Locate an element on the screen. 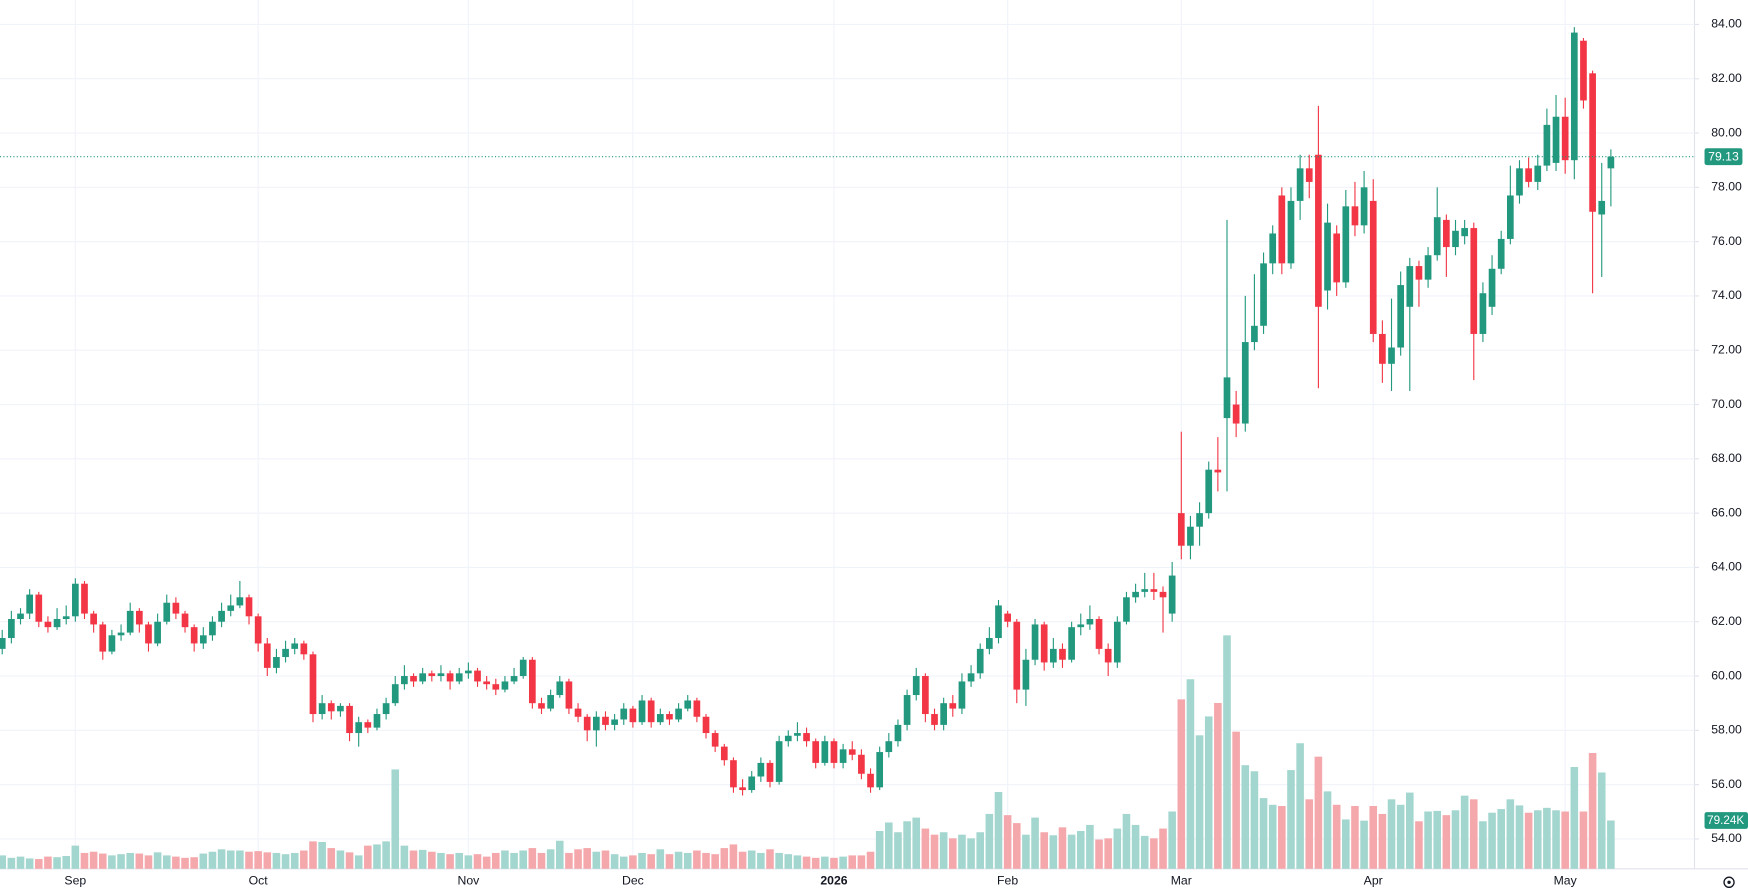 This screenshot has height=889, width=1748. x-tick-label: Apr is located at coordinates (1373, 880).